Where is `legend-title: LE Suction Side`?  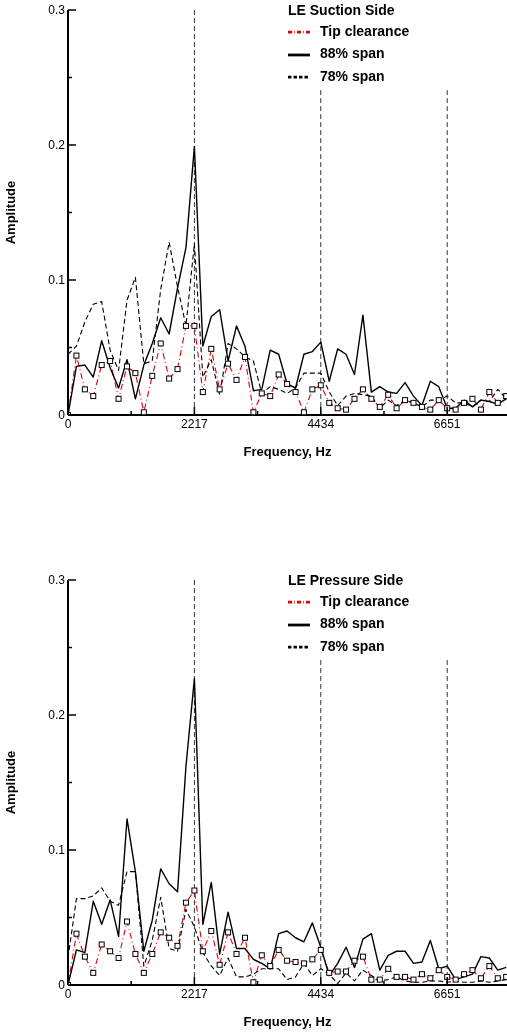 legend-title: LE Suction Side is located at coordinates (341, 10).